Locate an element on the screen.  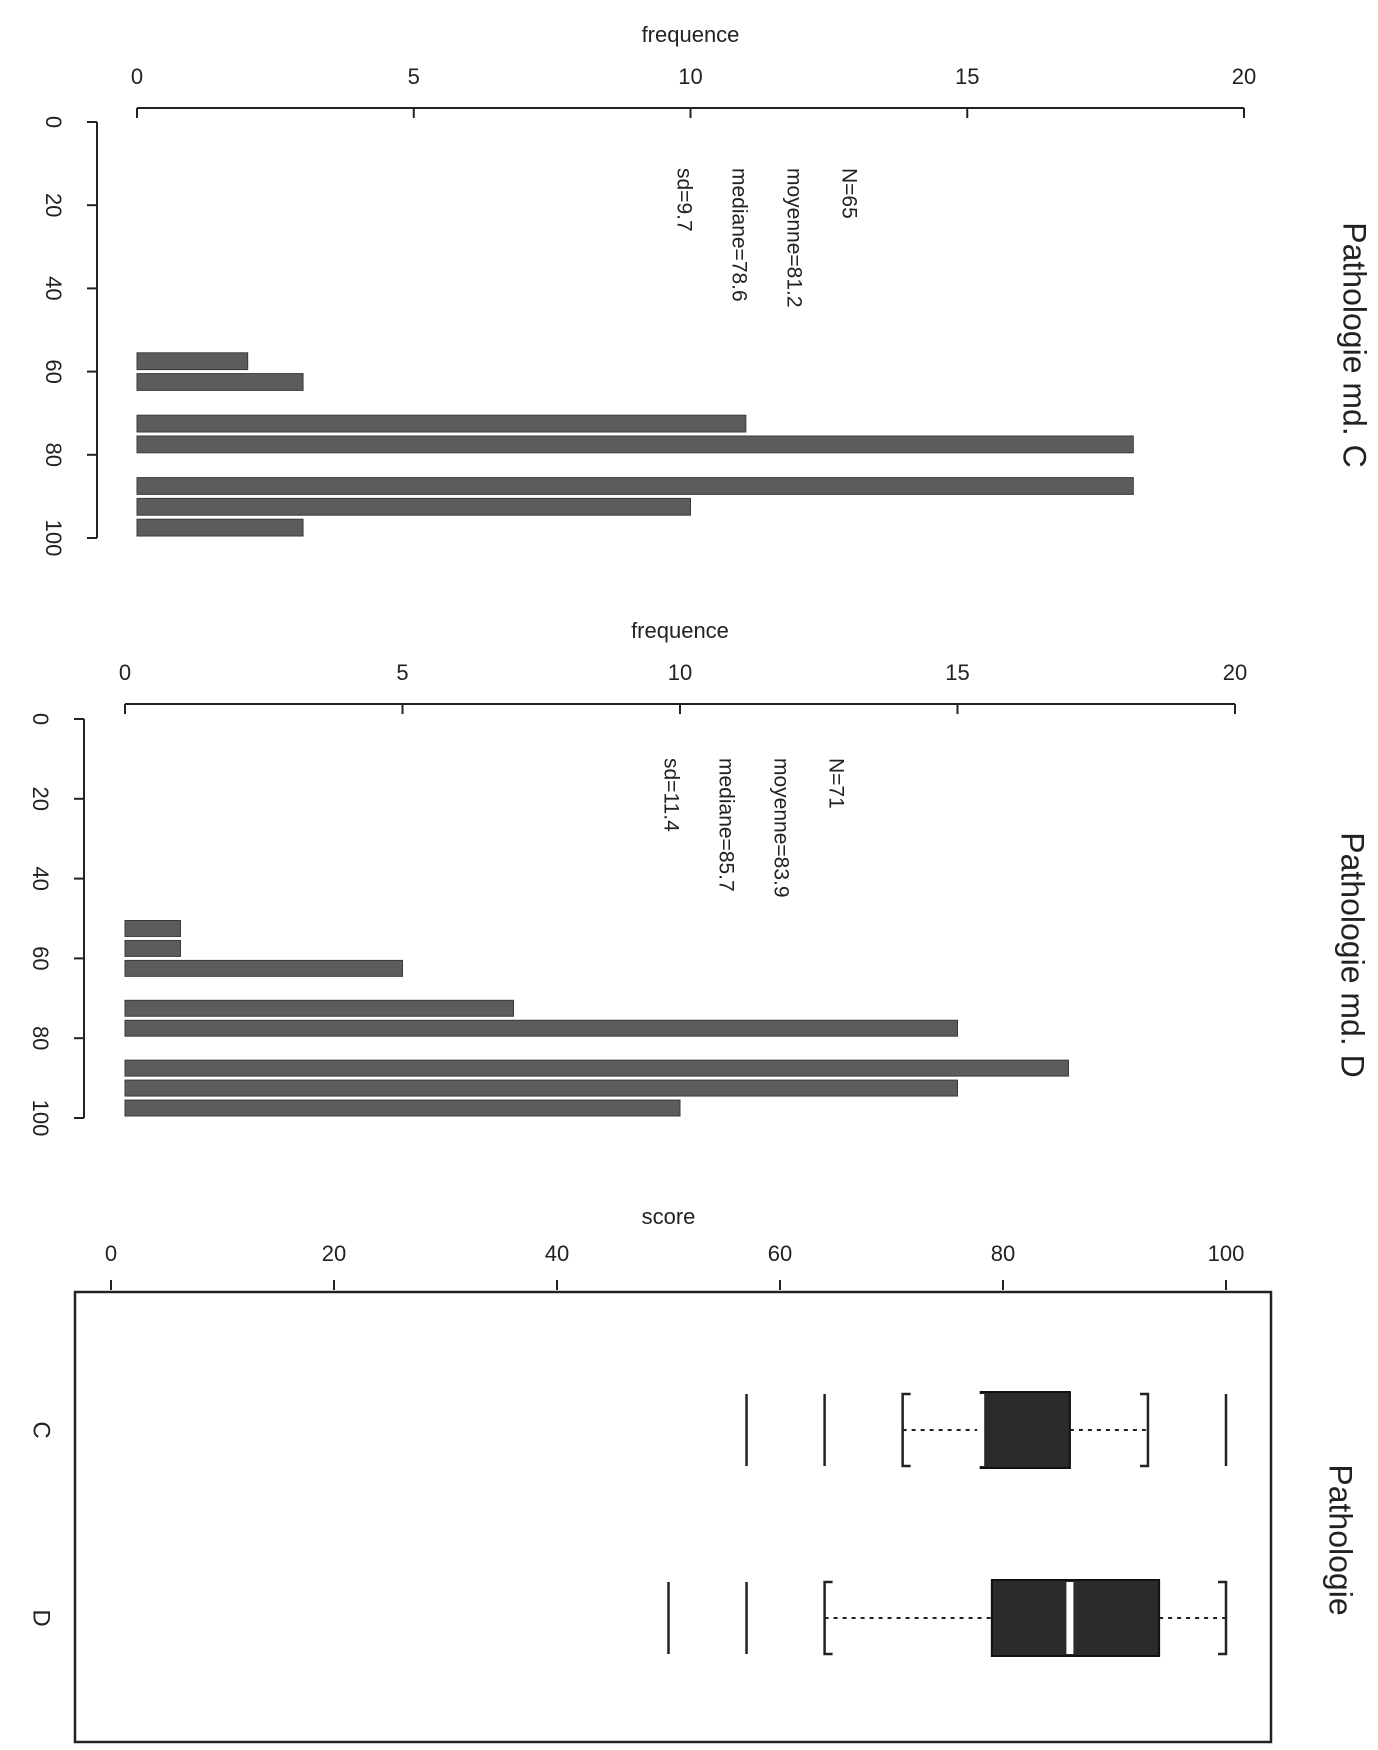
panel-title: Pathologie md. C is located at coordinates (1355, 344).